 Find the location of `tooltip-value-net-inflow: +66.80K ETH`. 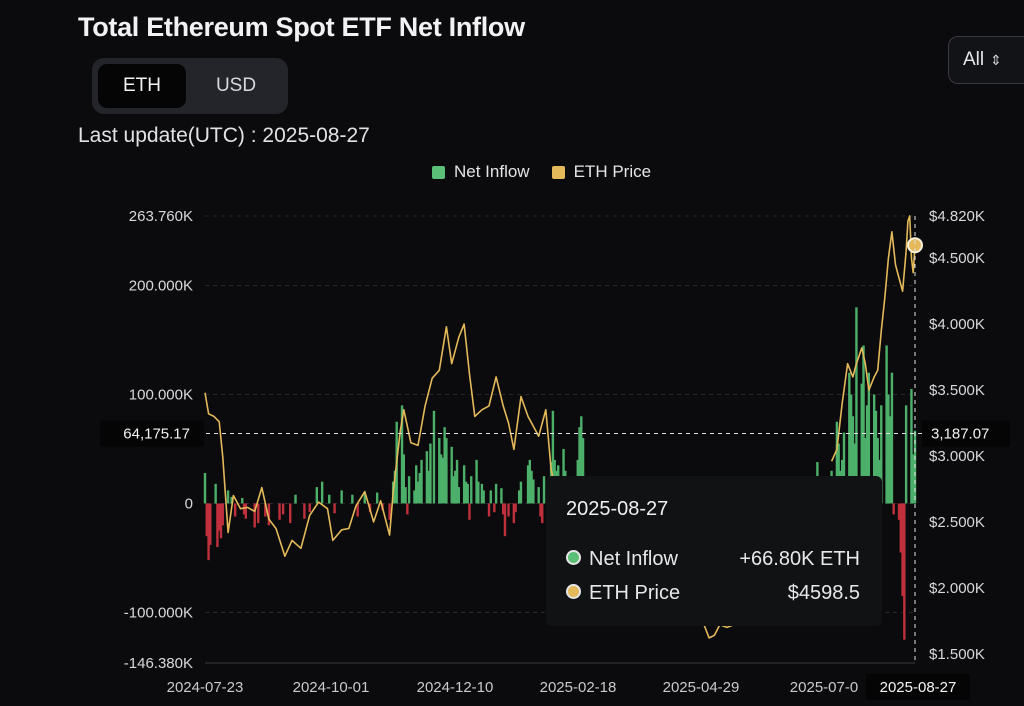

tooltip-value-net-inflow: +66.80K ETH is located at coordinates (799, 559).